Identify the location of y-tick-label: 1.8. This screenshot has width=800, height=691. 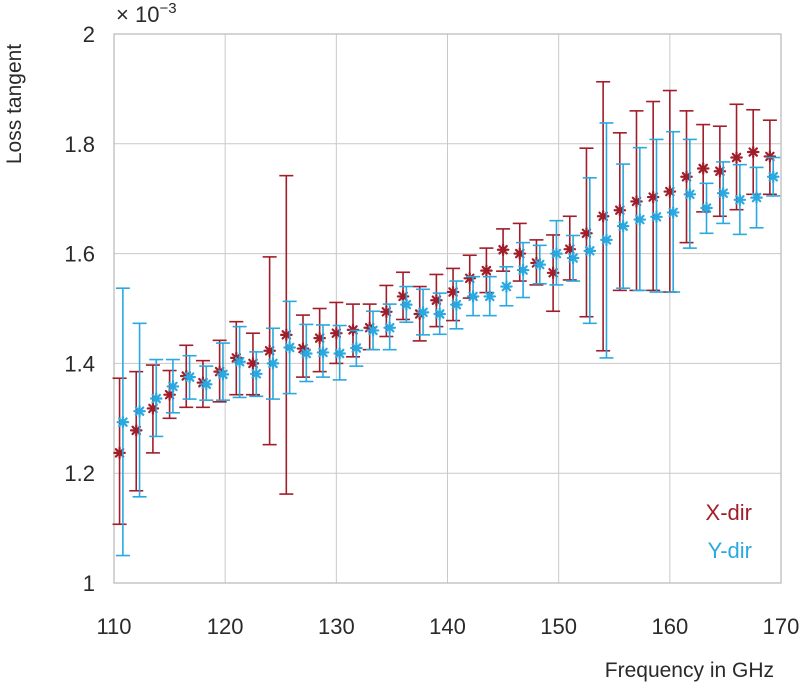
(79, 144).